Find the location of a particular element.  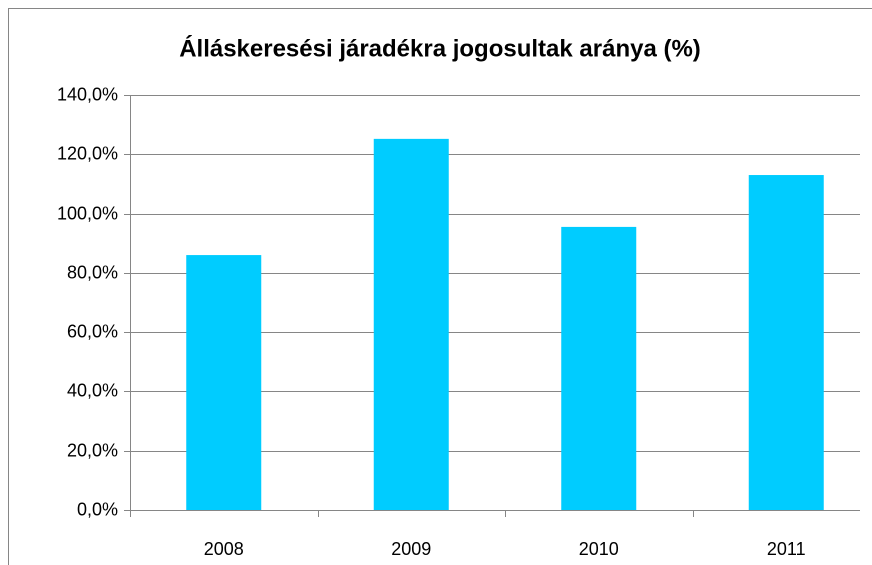

x-tick-label: 2011 is located at coordinates (786, 549).